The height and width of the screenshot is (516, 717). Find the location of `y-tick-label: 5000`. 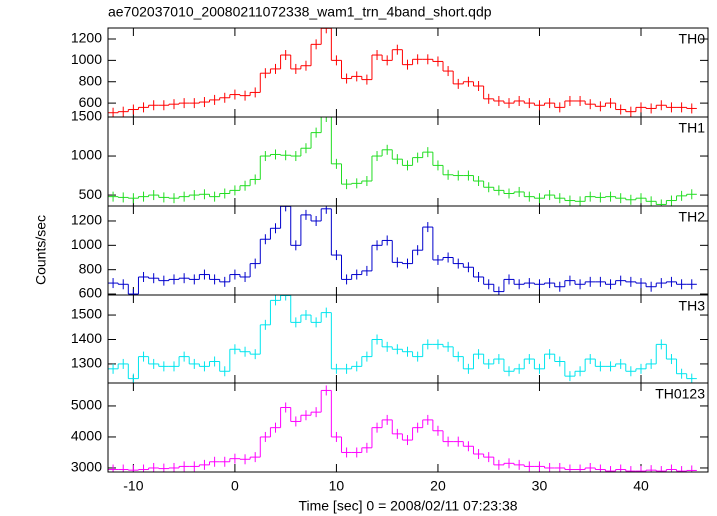

y-tick-label: 5000 is located at coordinates (86, 405).